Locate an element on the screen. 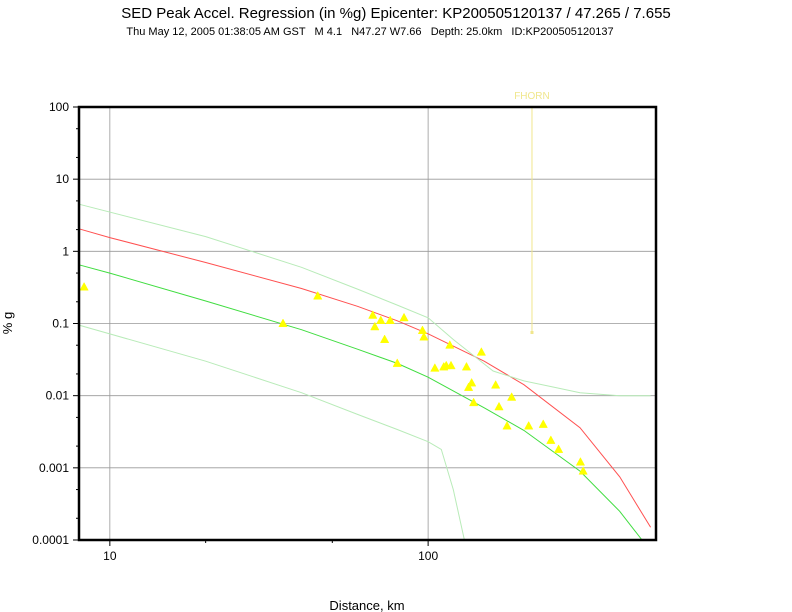 The height and width of the screenshot is (612, 792). x-tick-label: 100 is located at coordinates (428, 556).